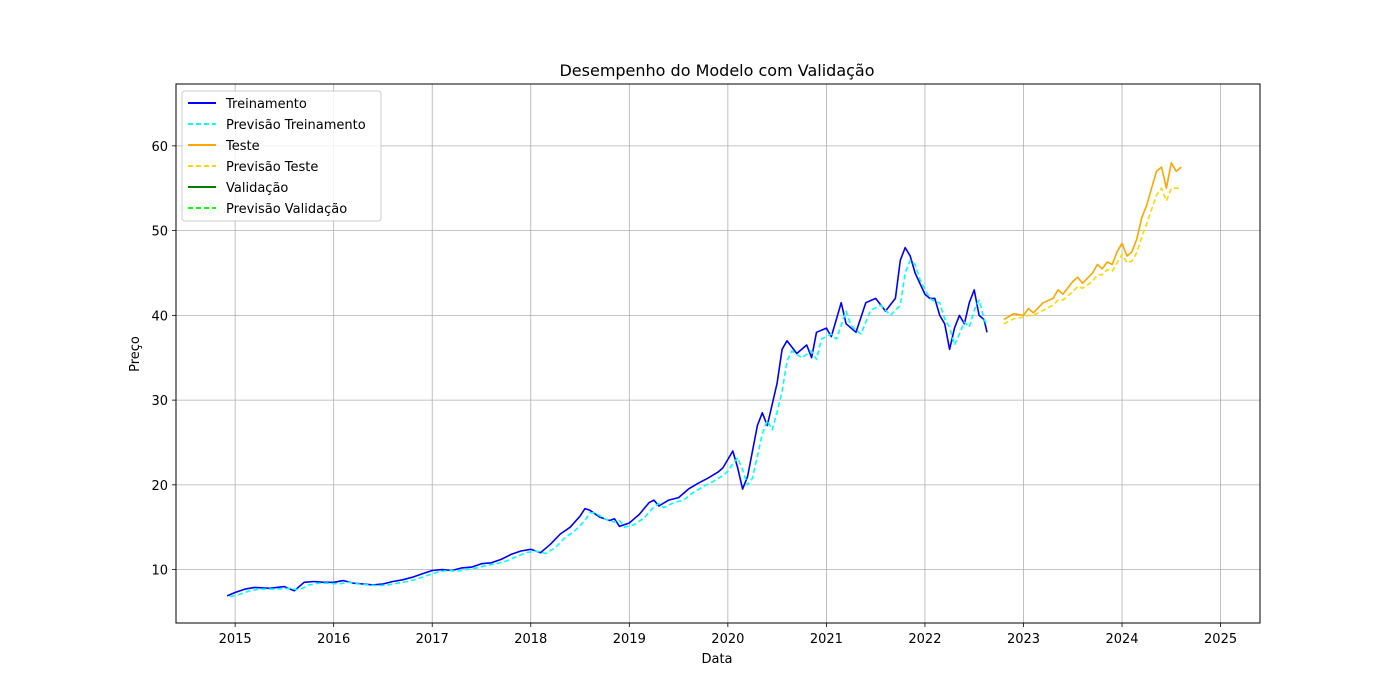 This screenshot has width=1400, height=700. Describe the element at coordinates (629, 639) in the screenshot. I see `x-tick-label: 2019` at that location.